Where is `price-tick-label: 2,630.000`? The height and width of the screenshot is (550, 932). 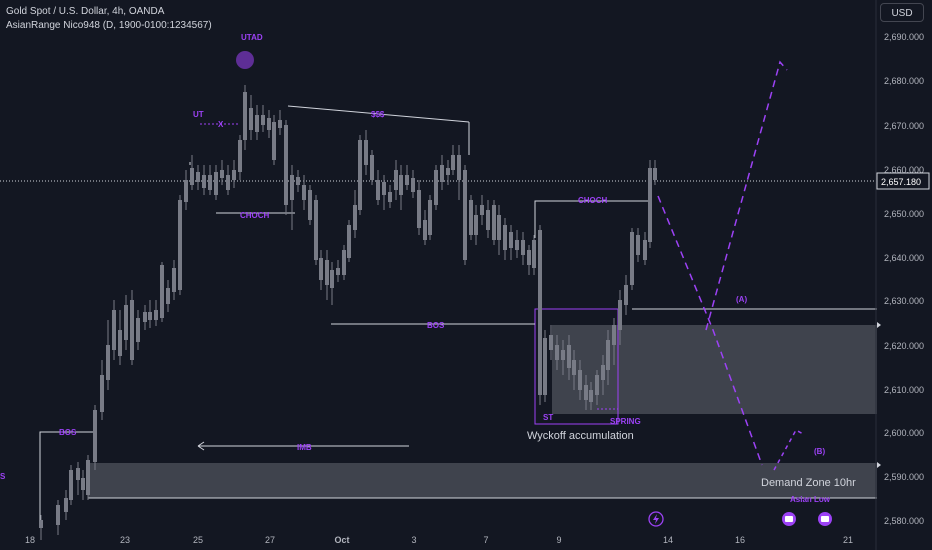
price-tick-label: 2,630.000 is located at coordinates (904, 301).